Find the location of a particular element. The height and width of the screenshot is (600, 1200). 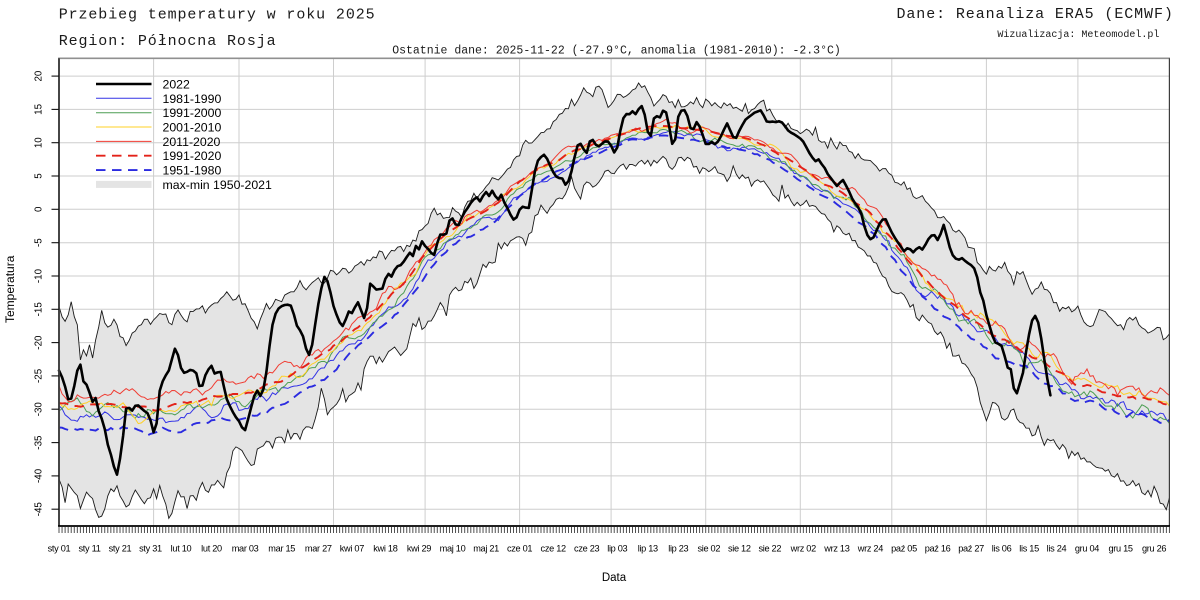

svg-text: lut 20 is located at coordinates (211, 549).